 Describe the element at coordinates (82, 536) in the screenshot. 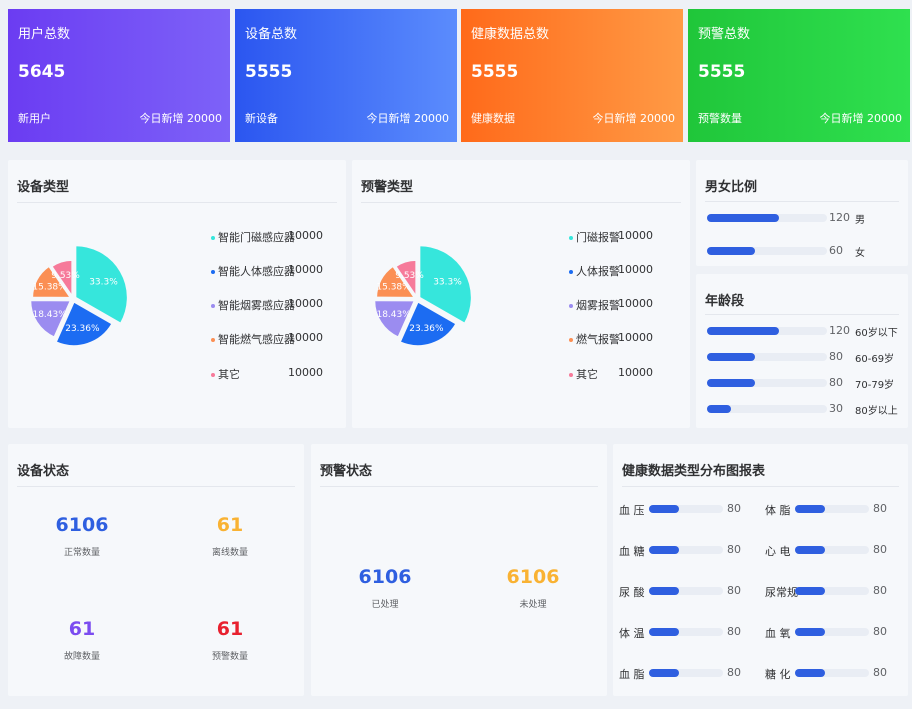

I see `status-normal: 6106 正常数量` at that location.